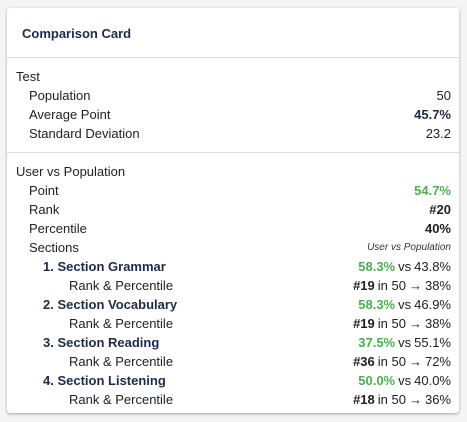  Describe the element at coordinates (60, 95) in the screenshot. I see `population-label: Population` at that location.